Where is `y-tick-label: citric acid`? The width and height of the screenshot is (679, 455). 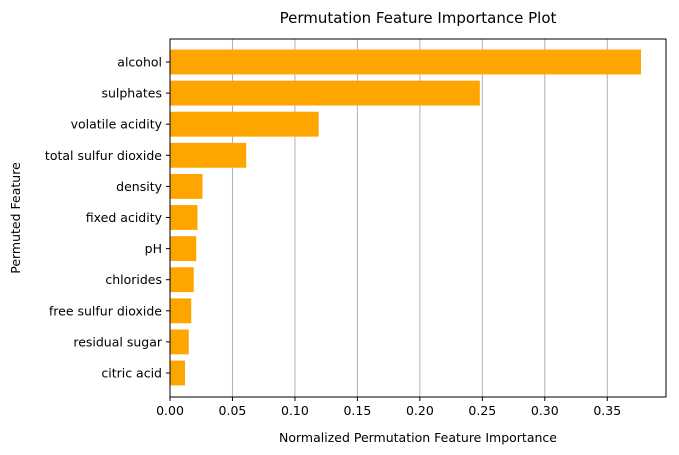 y-tick-label: citric acid is located at coordinates (131, 373).